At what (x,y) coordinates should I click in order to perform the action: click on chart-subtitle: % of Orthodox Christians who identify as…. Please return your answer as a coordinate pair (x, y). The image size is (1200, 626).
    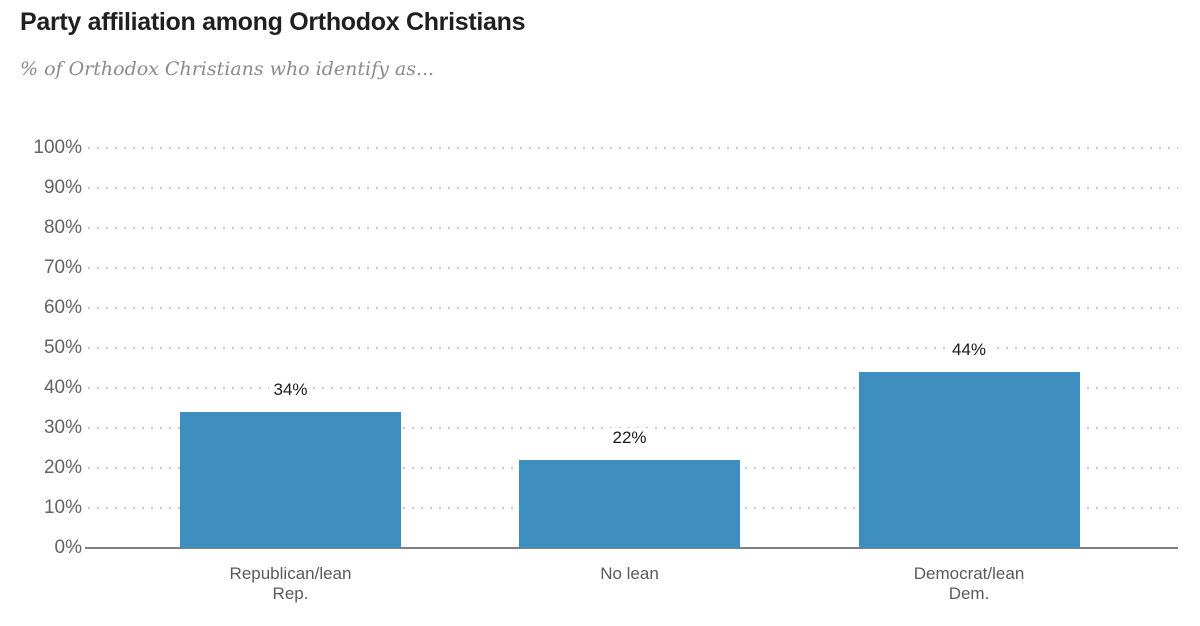
    Looking at the image, I should click on (227, 69).